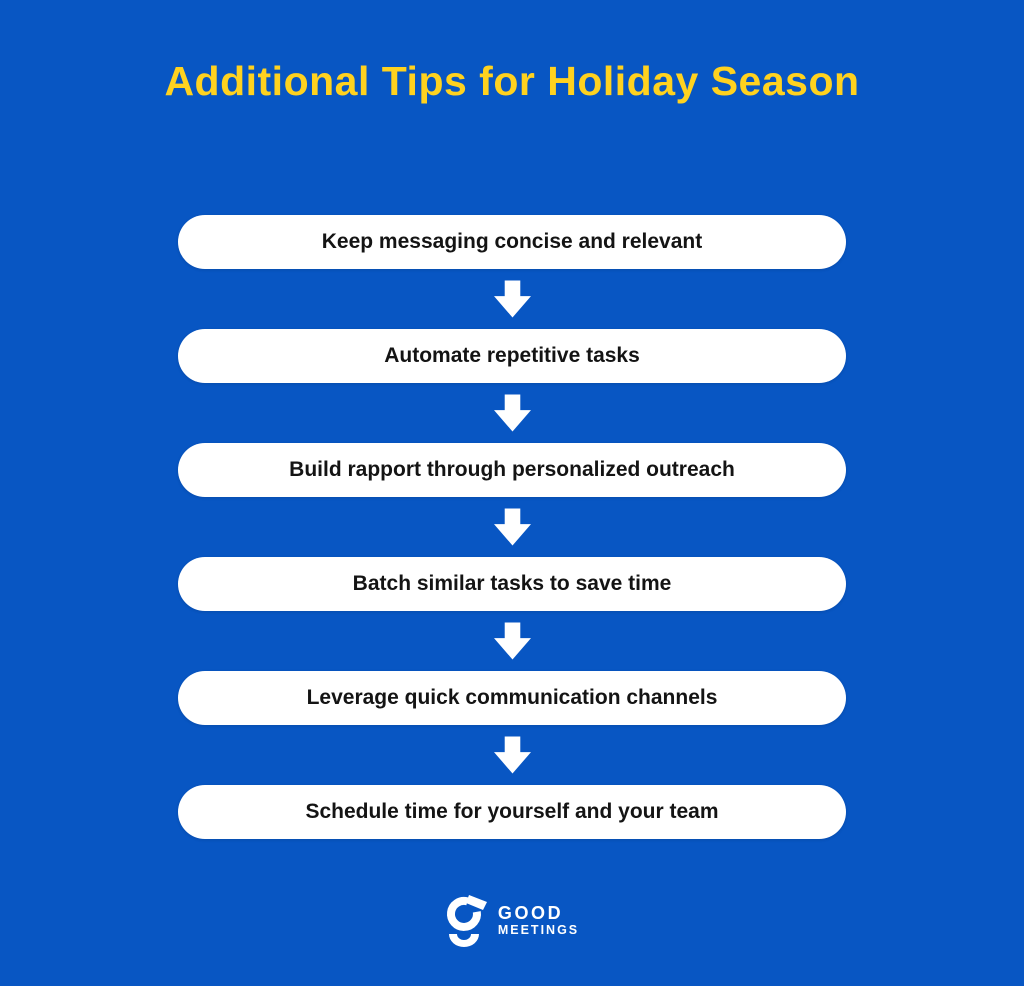  What do you see at coordinates (538, 929) in the screenshot?
I see `brand-name-meetings: MEETINGS` at bounding box center [538, 929].